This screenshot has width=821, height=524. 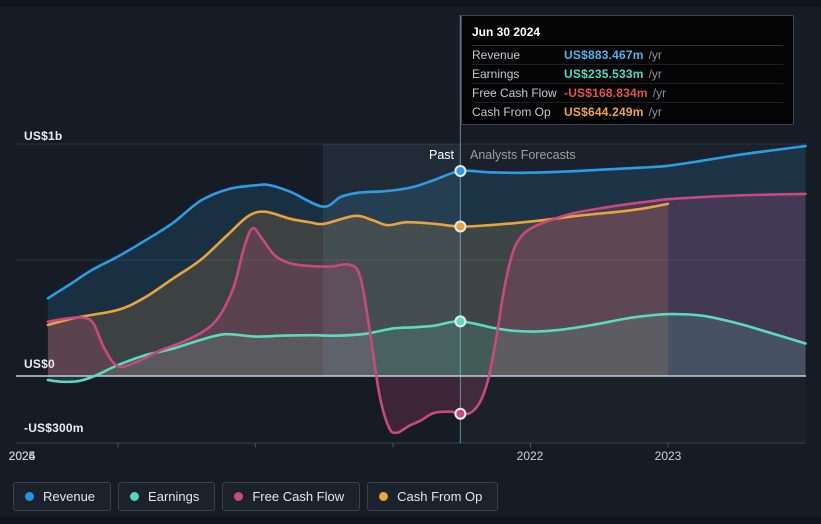 I want to click on legend-item-earnings: Earnings, so click(x=167, y=496).